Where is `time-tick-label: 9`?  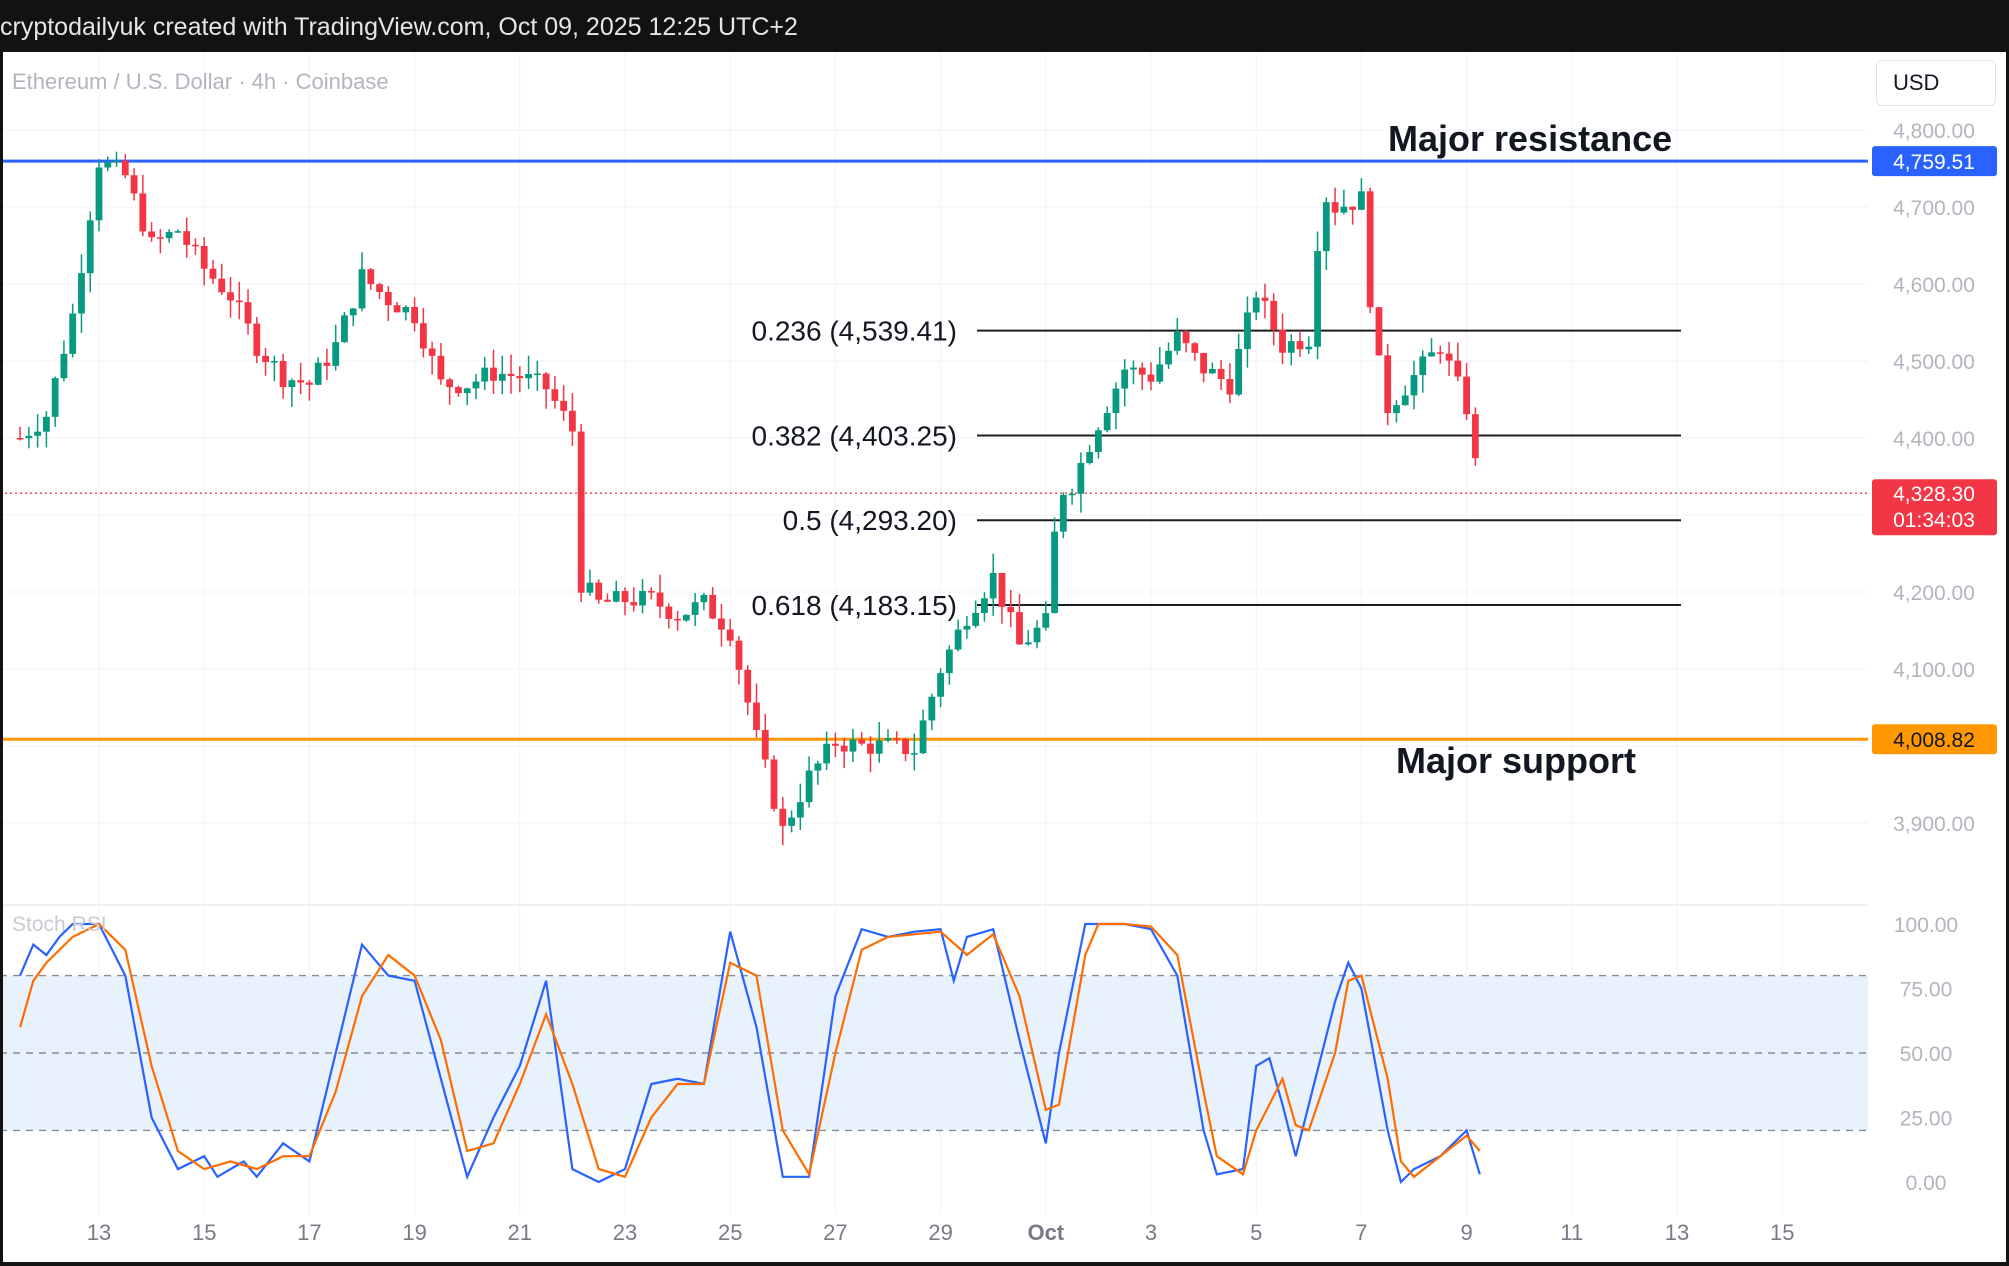
time-tick-label: 9 is located at coordinates (1466, 1232).